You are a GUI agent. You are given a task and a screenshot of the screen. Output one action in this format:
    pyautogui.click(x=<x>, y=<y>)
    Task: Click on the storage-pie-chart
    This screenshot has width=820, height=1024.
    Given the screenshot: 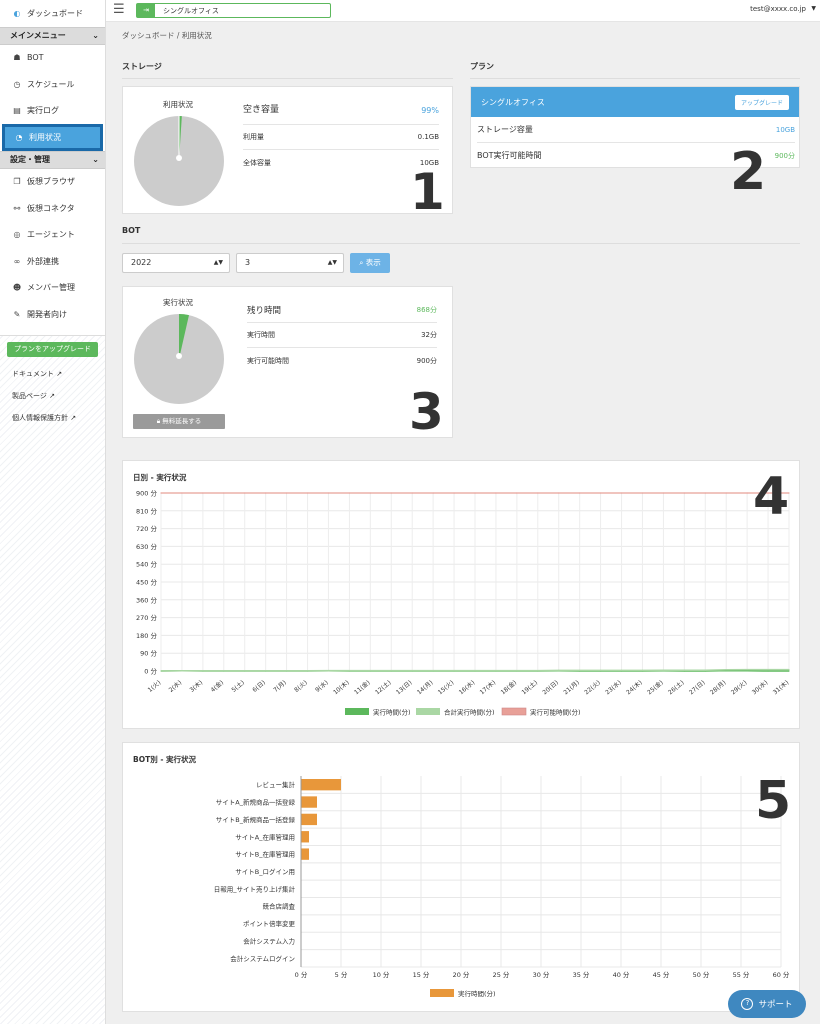 What is the action you would take?
    pyautogui.click(x=179, y=161)
    